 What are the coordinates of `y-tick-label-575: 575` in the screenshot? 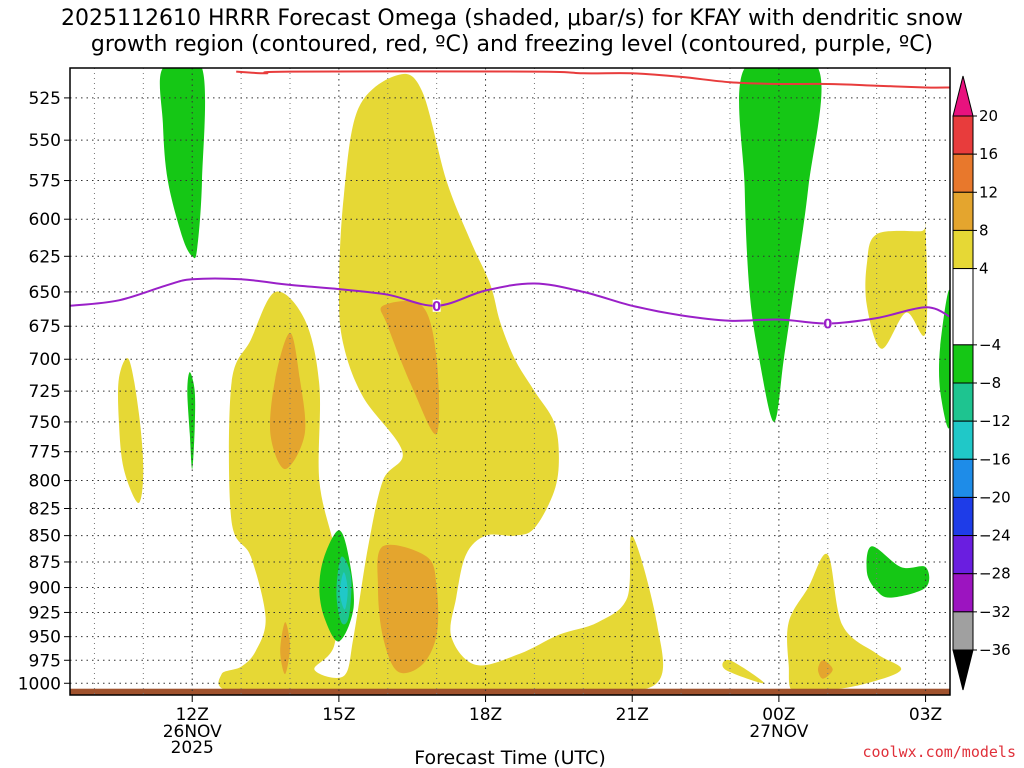 It's located at (45, 182).